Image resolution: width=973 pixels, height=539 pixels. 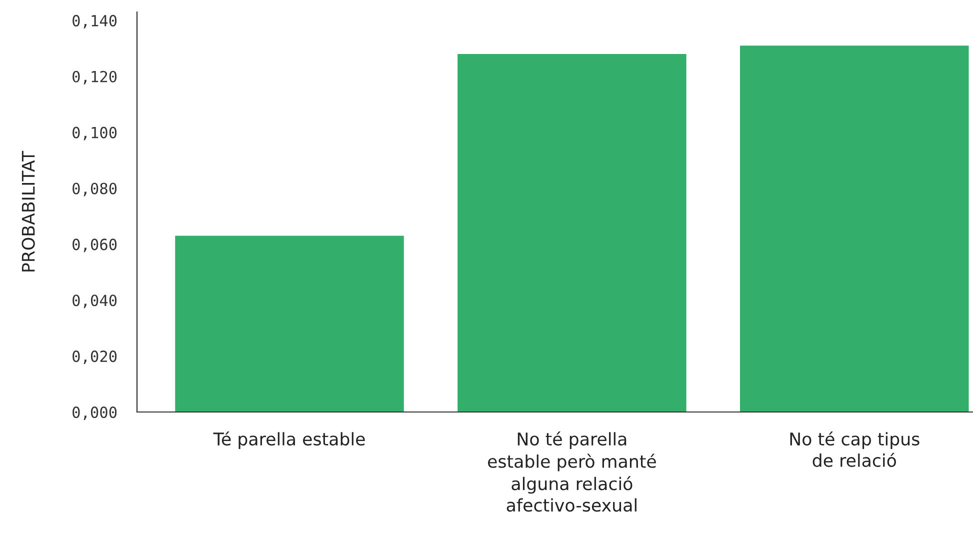 I want to click on y-tick-label: 0,020, so click(x=94, y=357).